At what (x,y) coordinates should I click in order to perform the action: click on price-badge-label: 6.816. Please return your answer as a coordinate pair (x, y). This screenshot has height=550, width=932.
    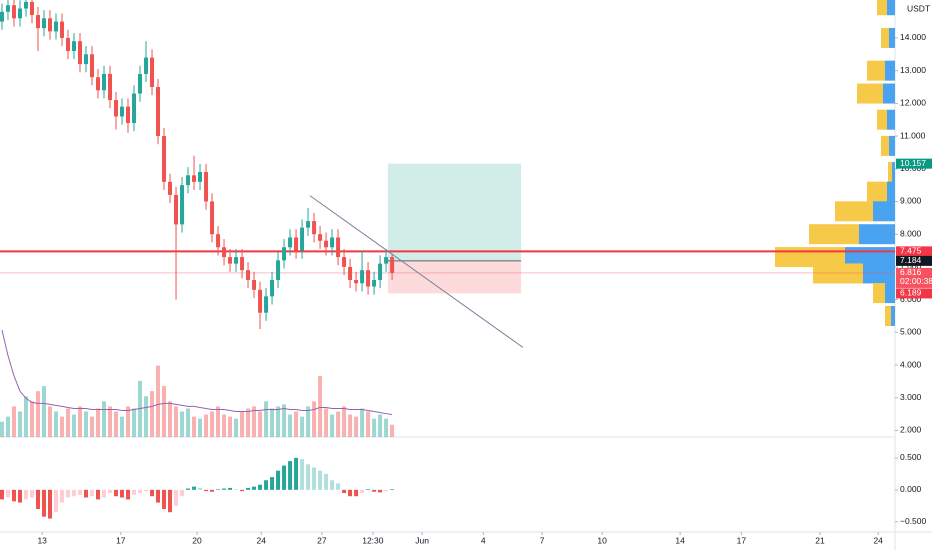
    Looking at the image, I should click on (911, 272).